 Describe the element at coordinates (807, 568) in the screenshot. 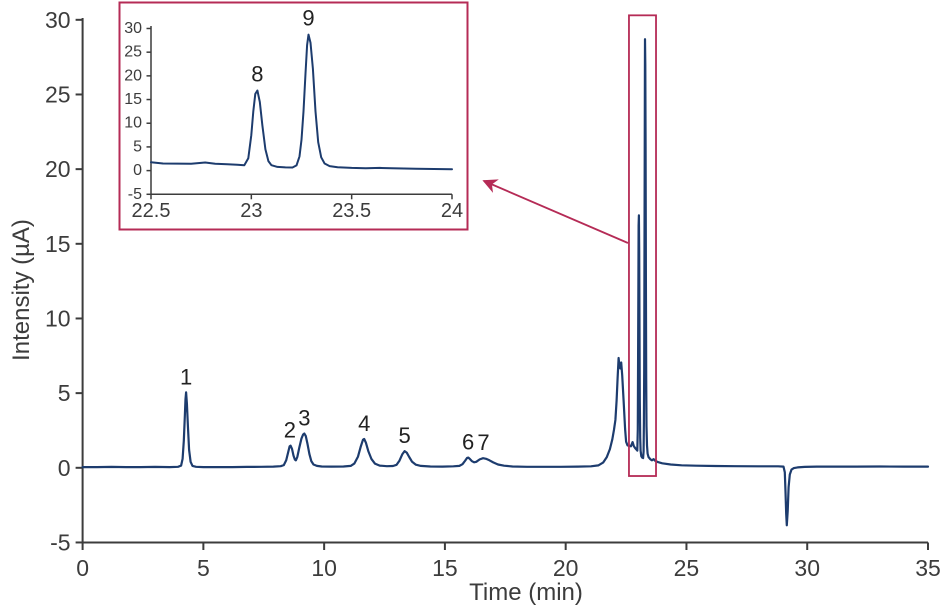

I see `x-tick-label: 30` at that location.